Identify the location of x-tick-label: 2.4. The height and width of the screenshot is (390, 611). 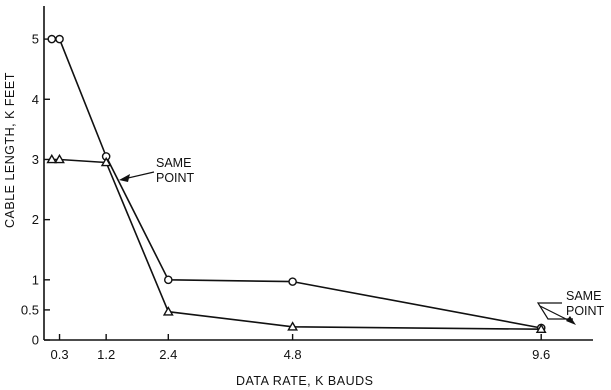
(168, 354).